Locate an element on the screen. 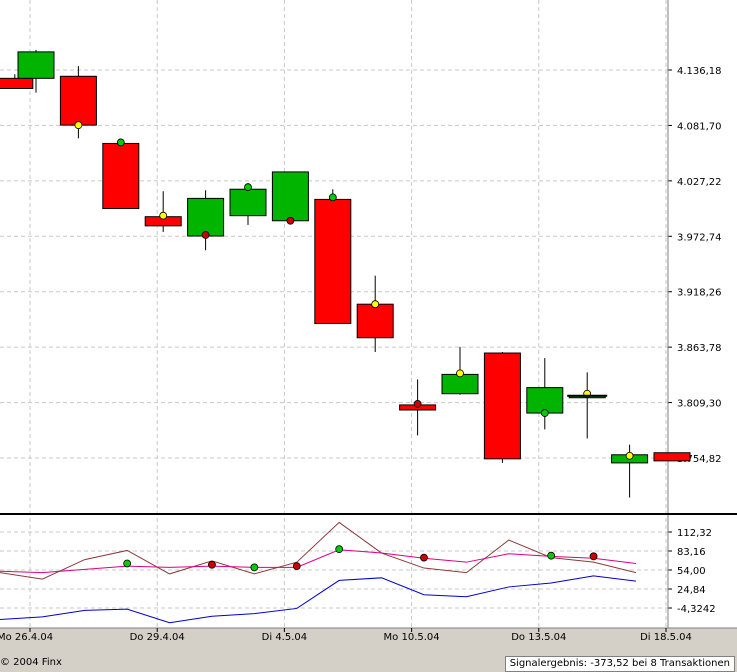 The height and width of the screenshot is (672, 737). indicator-axis-label: 24,84 is located at coordinates (691, 590).